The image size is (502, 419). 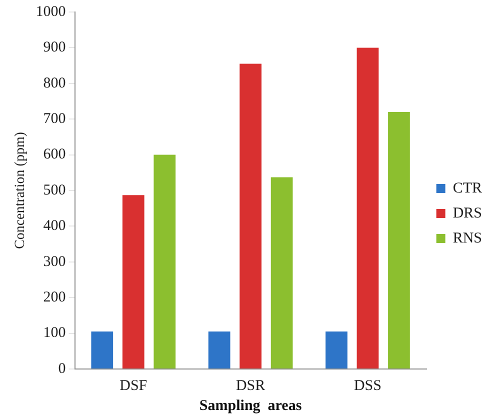 I want to click on y-tick-label: 700, so click(x=54, y=119).